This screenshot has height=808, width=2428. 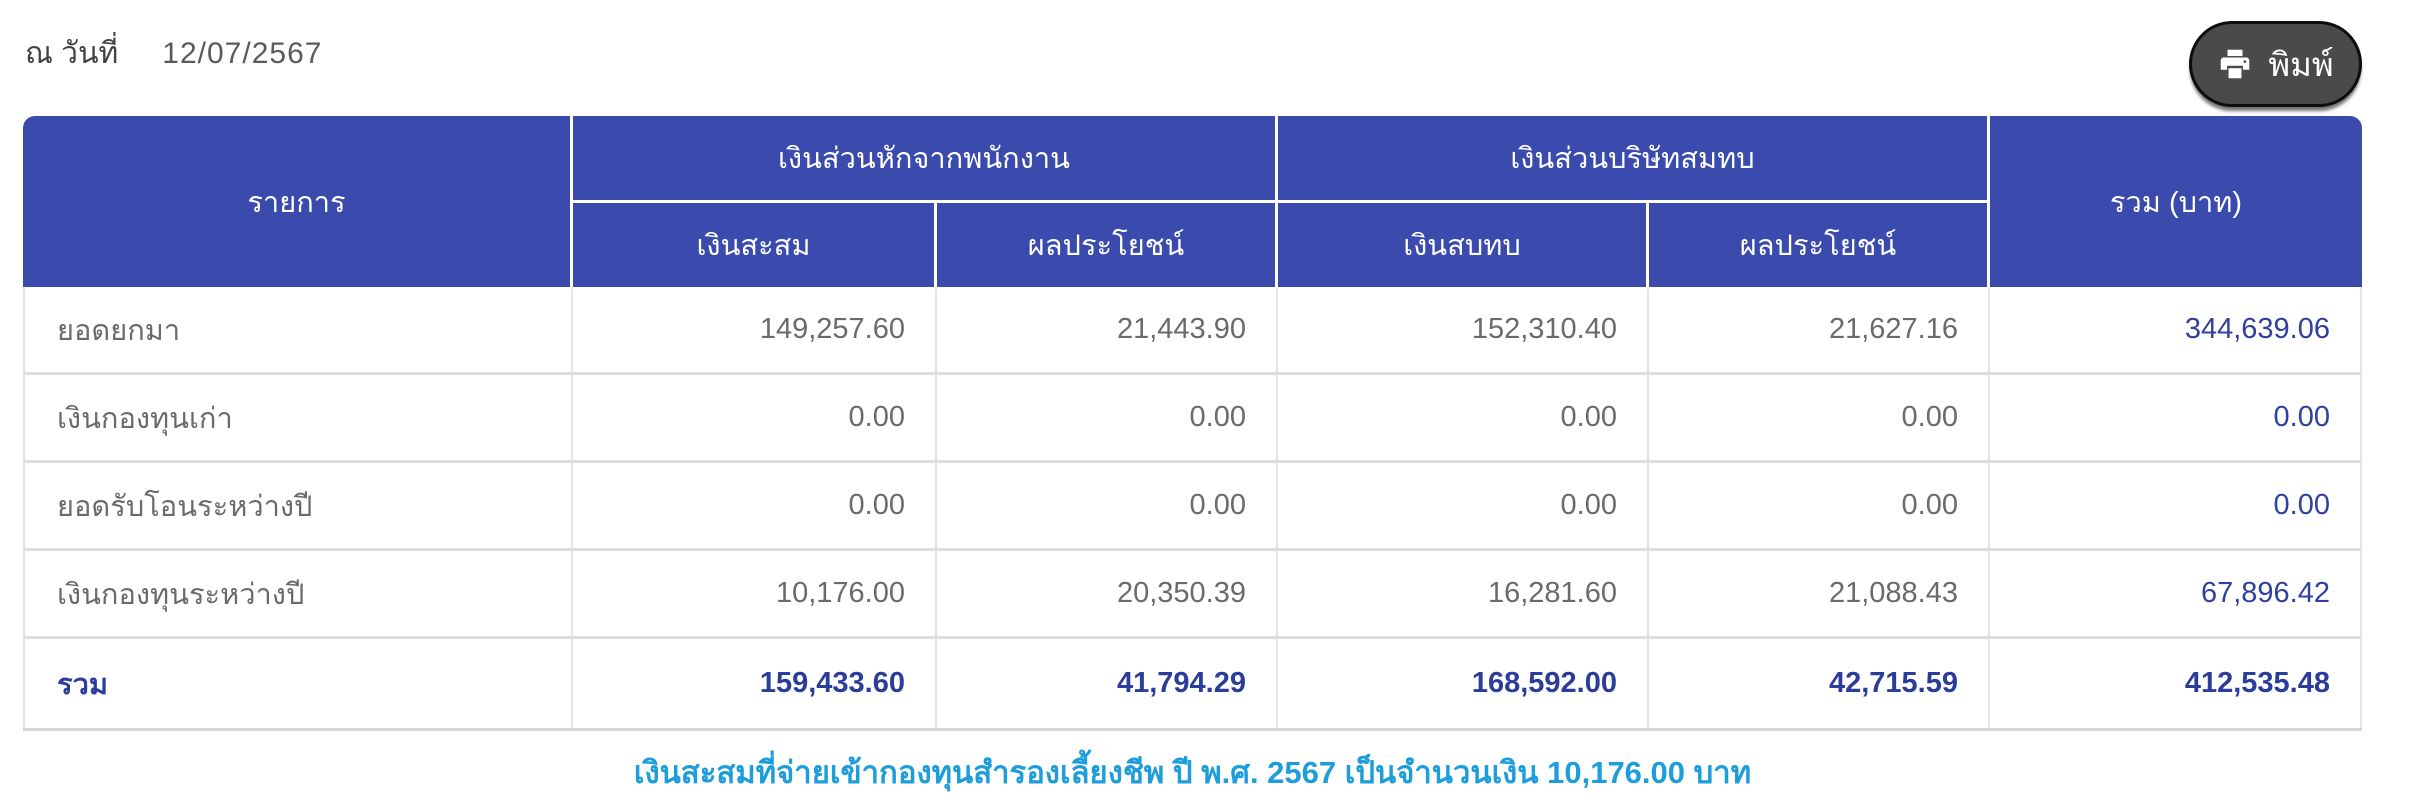 I want to click on table-row: เงินกองทุนเก่า 0.00 0.00 0.00 0.00 0.00, so click(x=1192, y=419).